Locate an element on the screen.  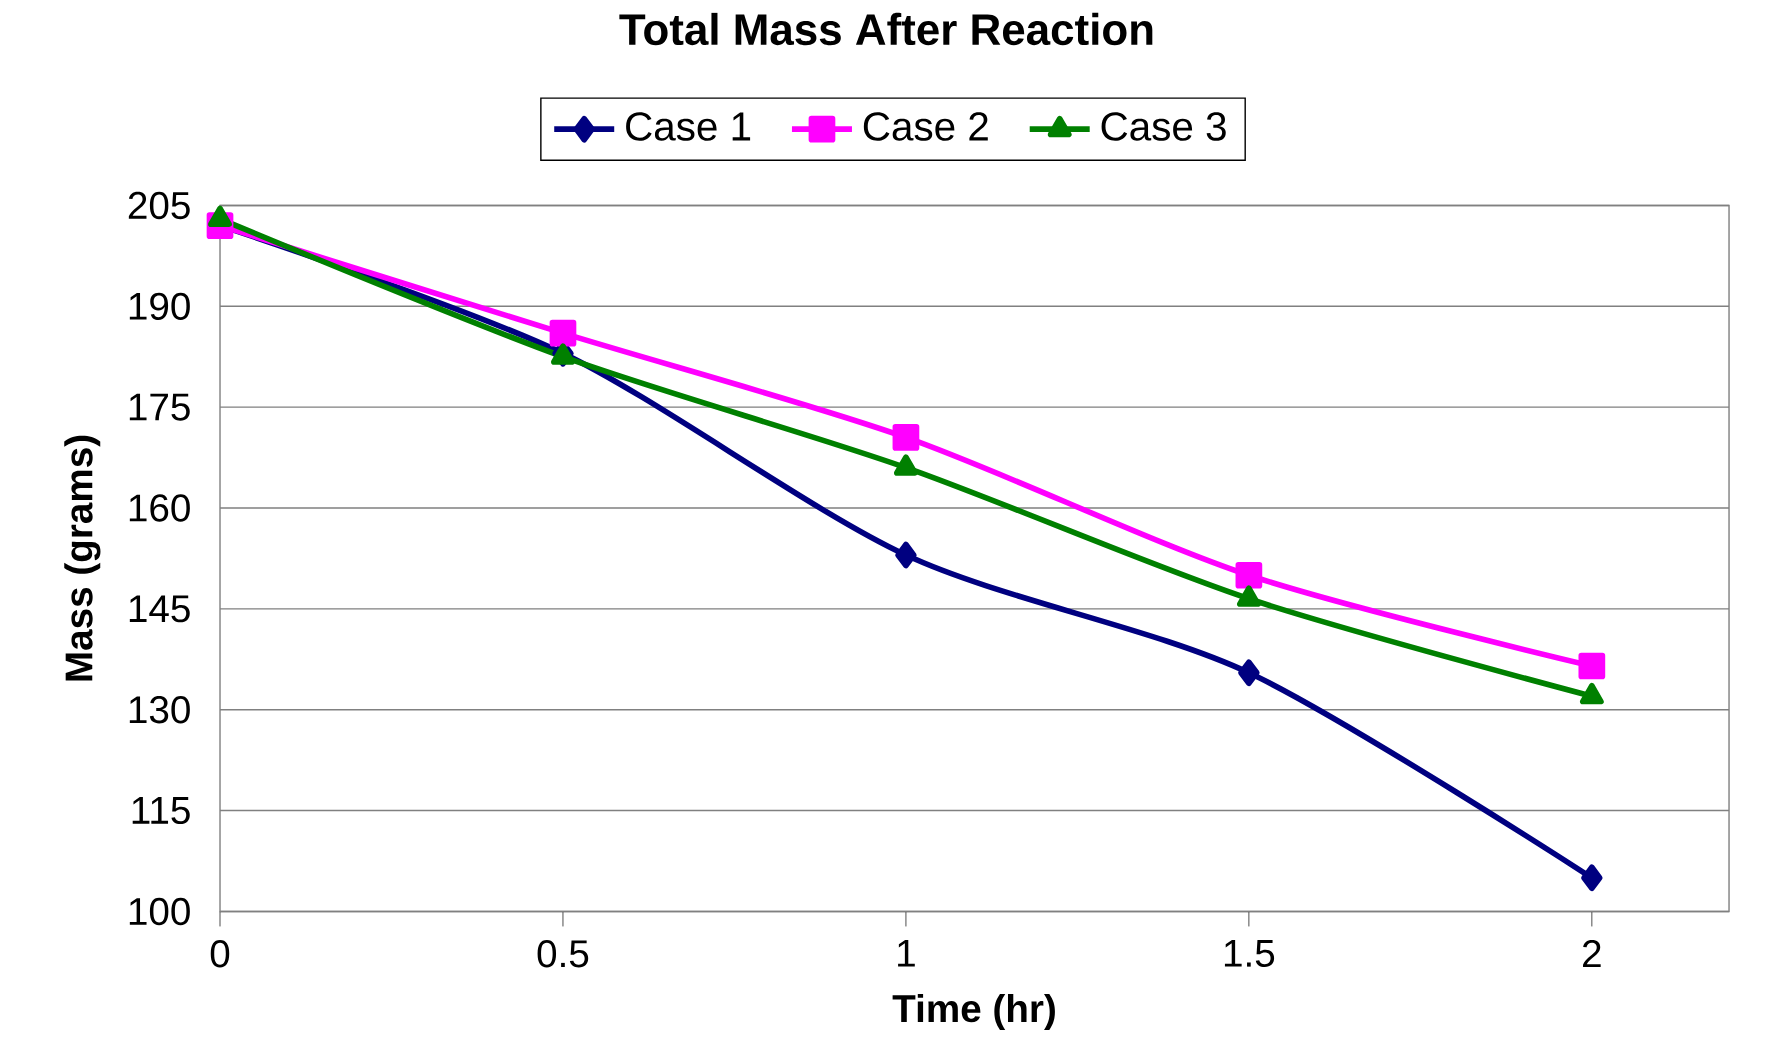
y-tick-label: 115 is located at coordinates (161, 810).